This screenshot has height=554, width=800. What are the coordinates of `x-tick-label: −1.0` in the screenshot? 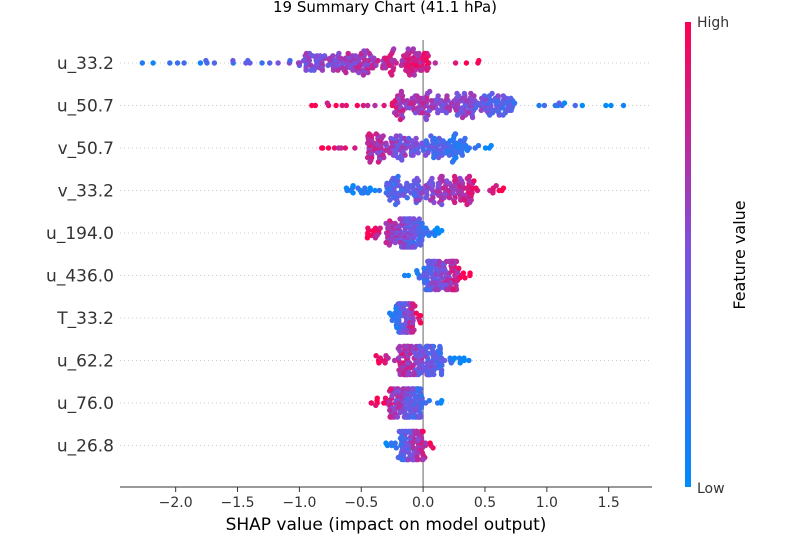 It's located at (299, 503).